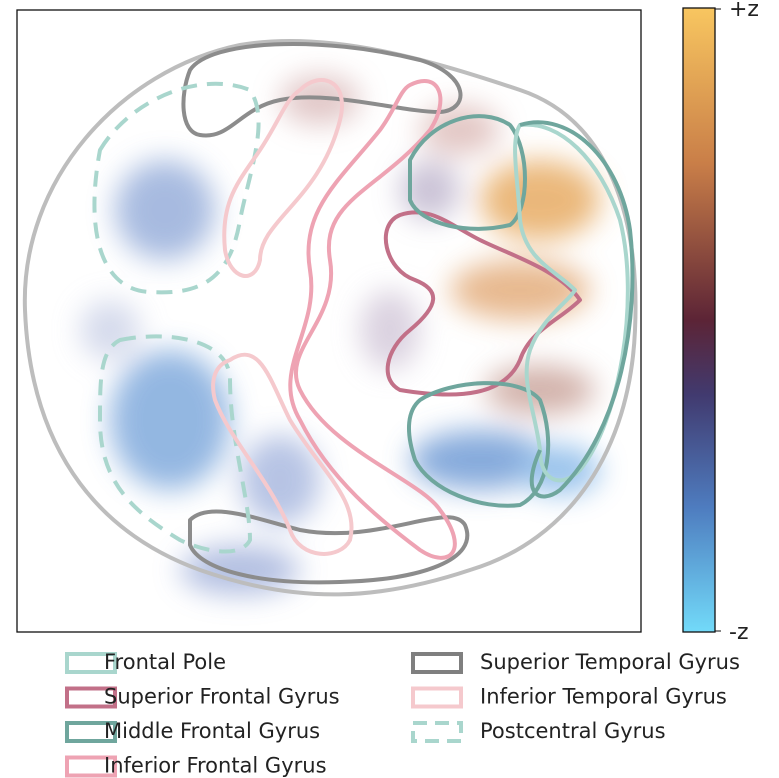 The height and width of the screenshot is (778, 779). Describe the element at coordinates (699, 320) in the screenshot. I see `colorbar` at that location.